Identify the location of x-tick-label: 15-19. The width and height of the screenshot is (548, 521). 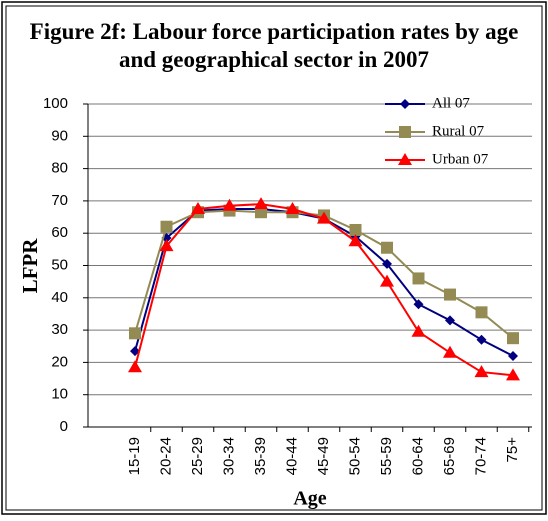
(134, 456).